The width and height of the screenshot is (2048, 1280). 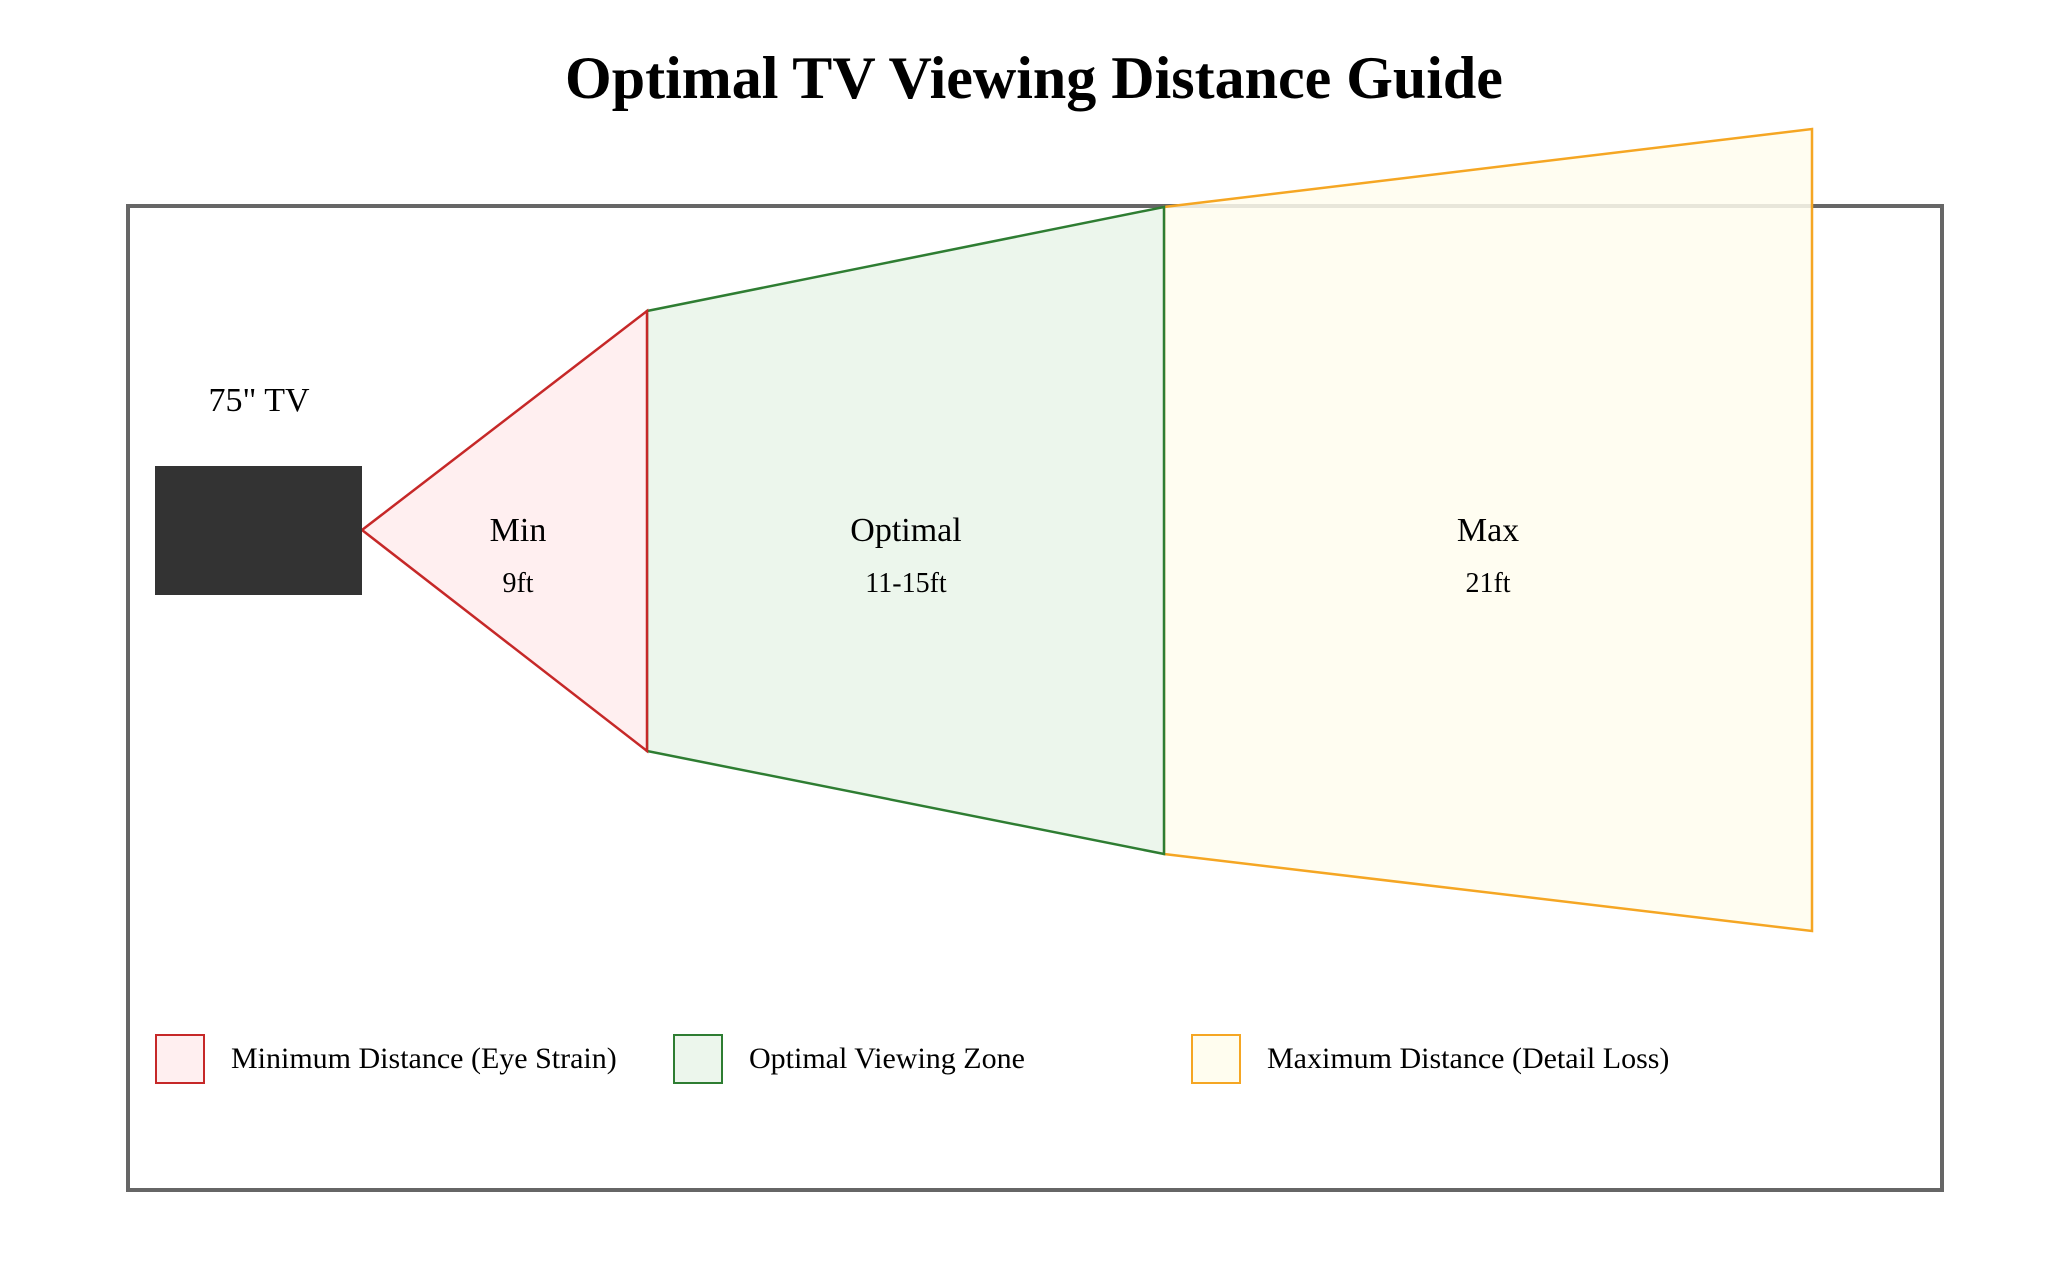 I want to click on legend-swatch-max, so click(x=1216, y=1059).